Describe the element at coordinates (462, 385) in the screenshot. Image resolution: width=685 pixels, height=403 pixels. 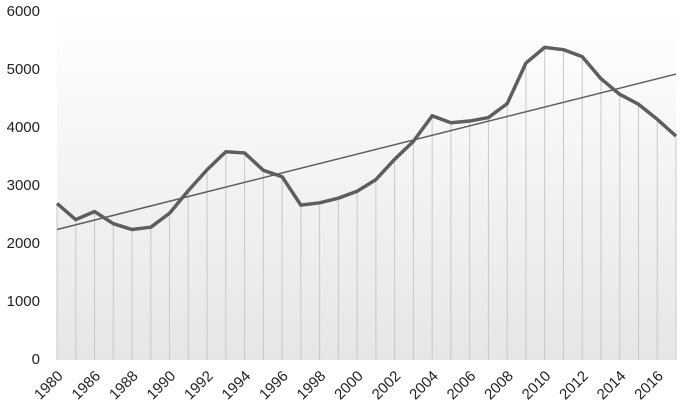
I see `x-tick-label: 2006` at that location.